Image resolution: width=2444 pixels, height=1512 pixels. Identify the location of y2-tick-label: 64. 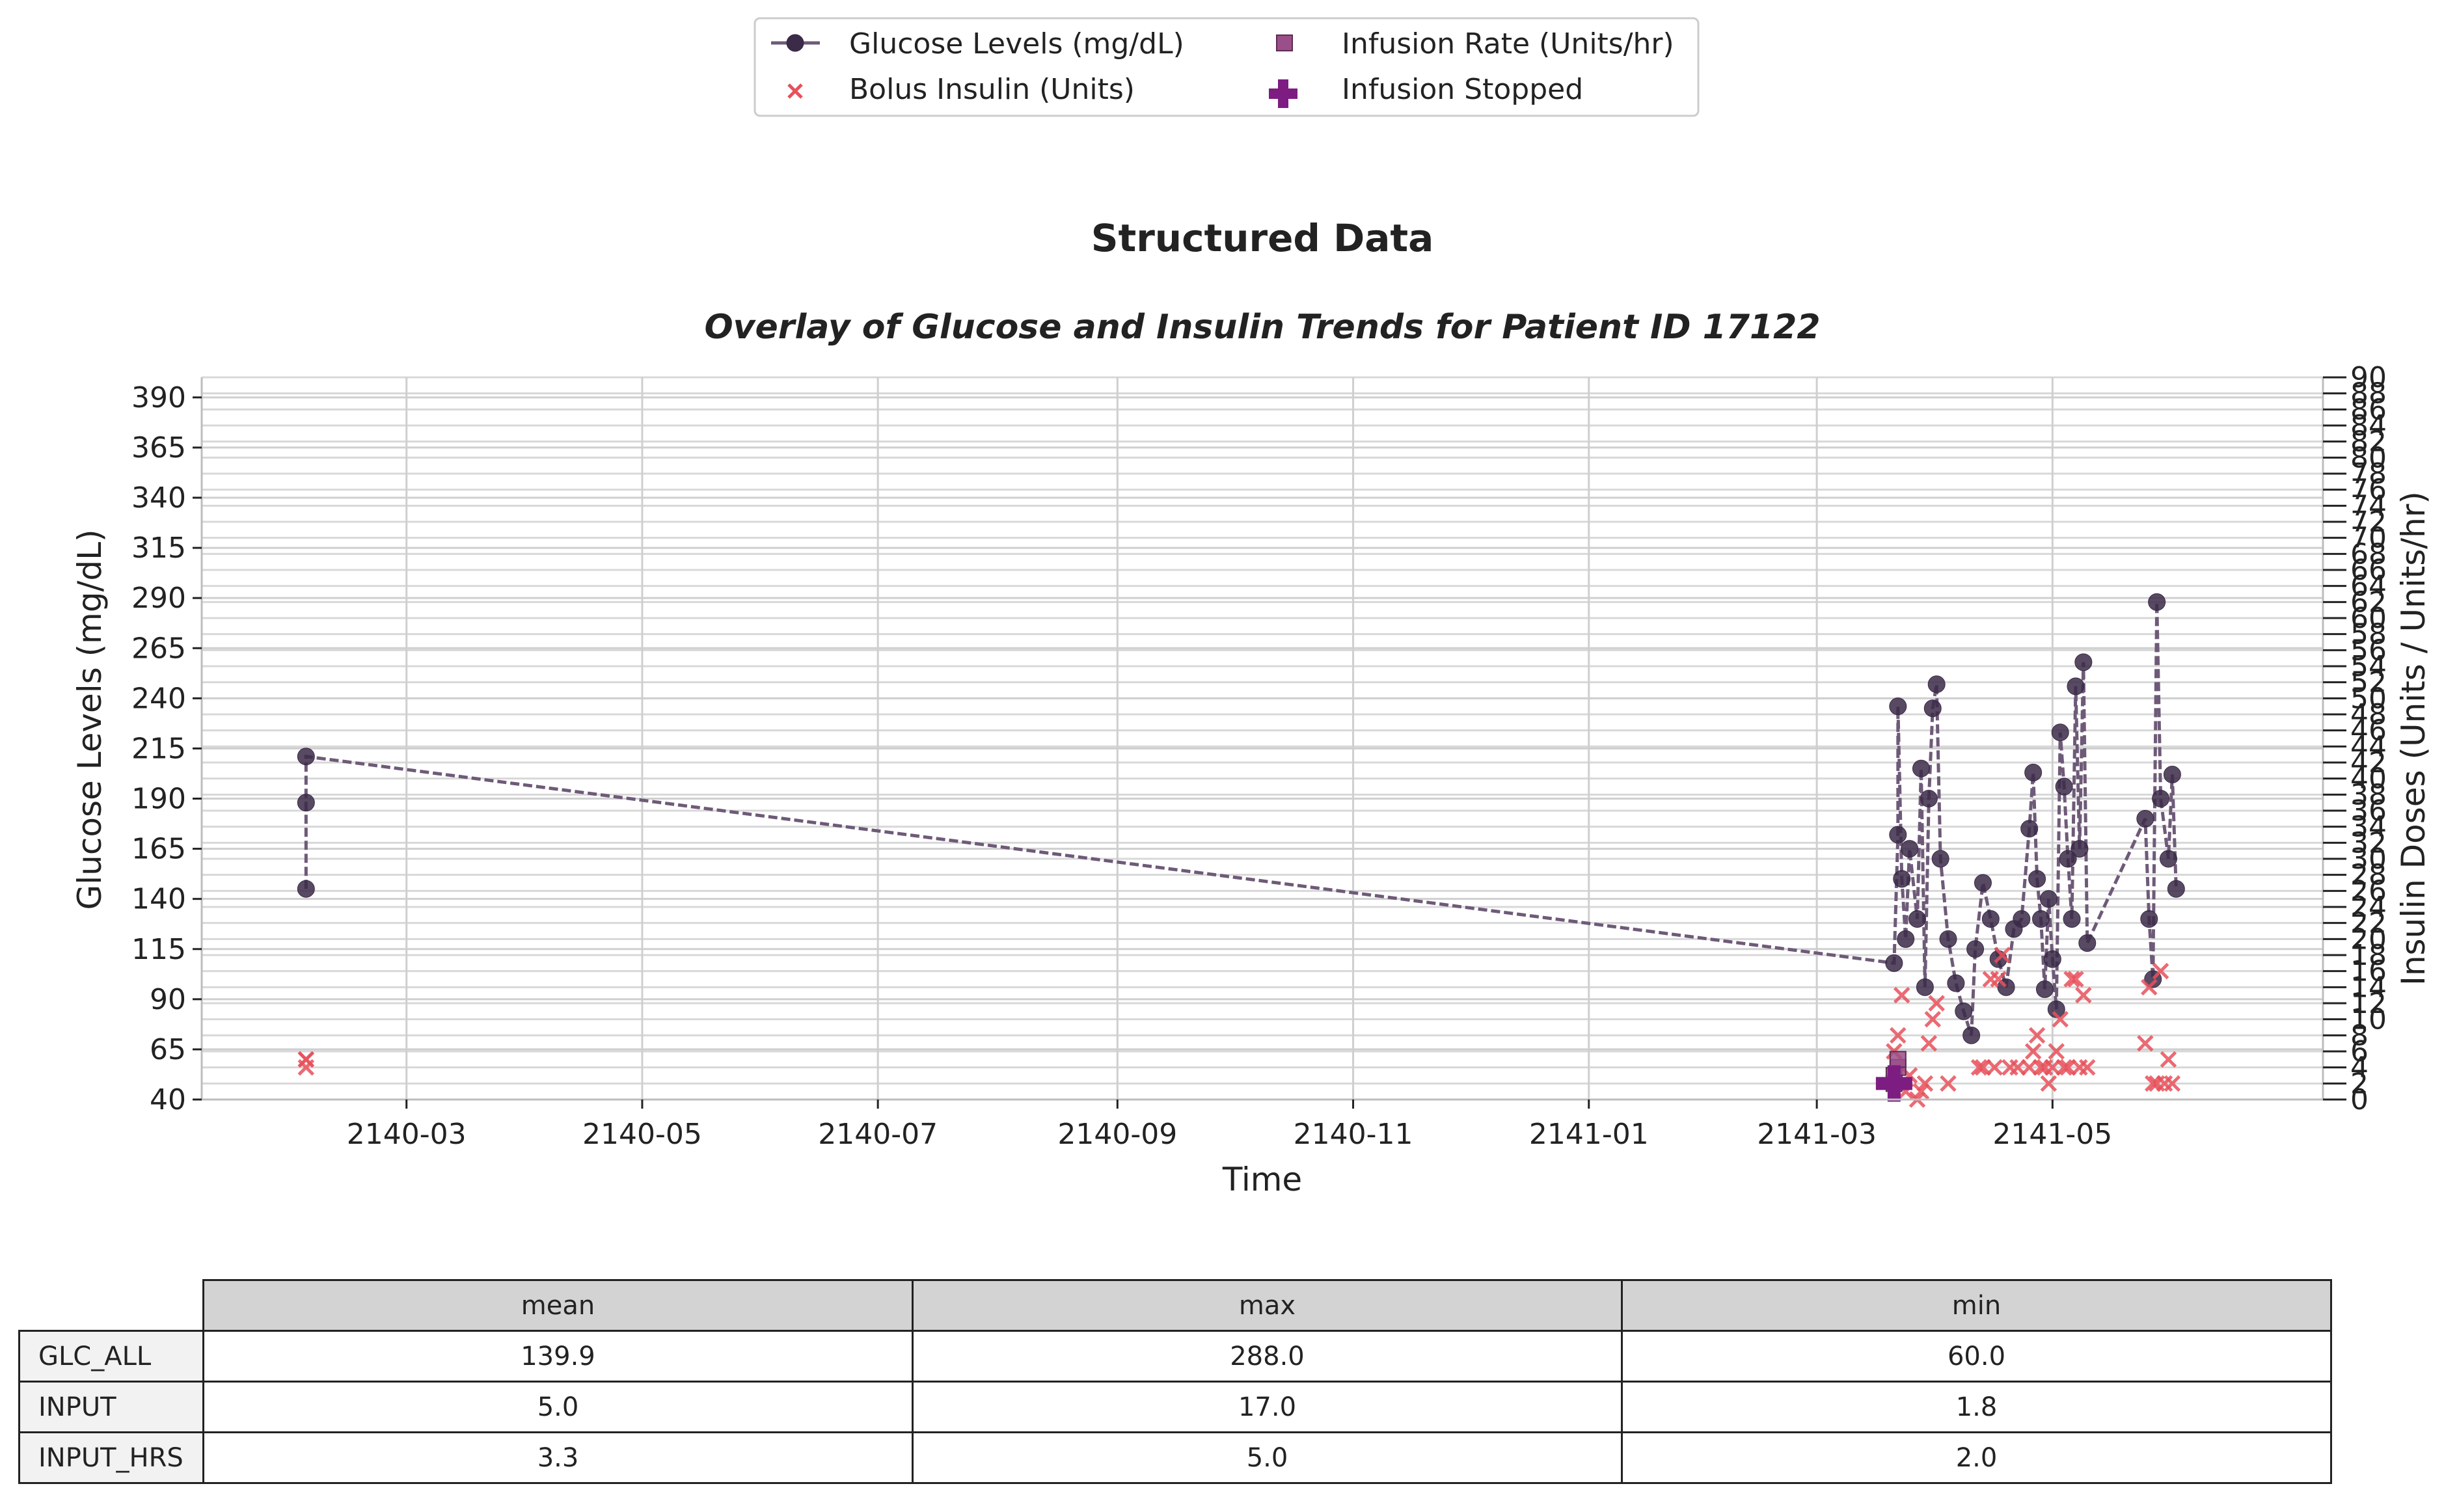
(2368, 586).